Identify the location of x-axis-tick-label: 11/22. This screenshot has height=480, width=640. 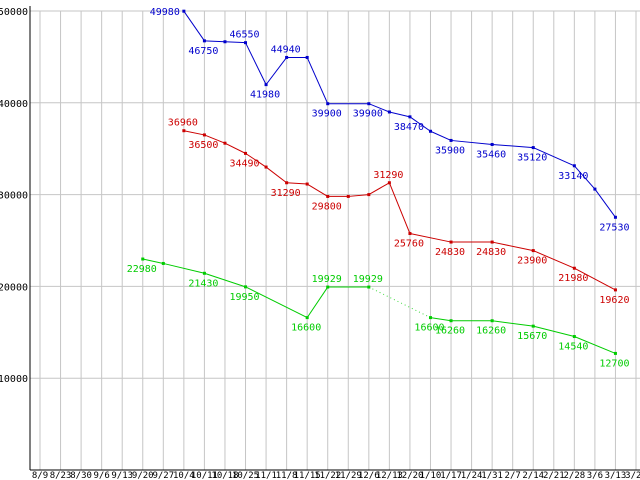
(327, 475).